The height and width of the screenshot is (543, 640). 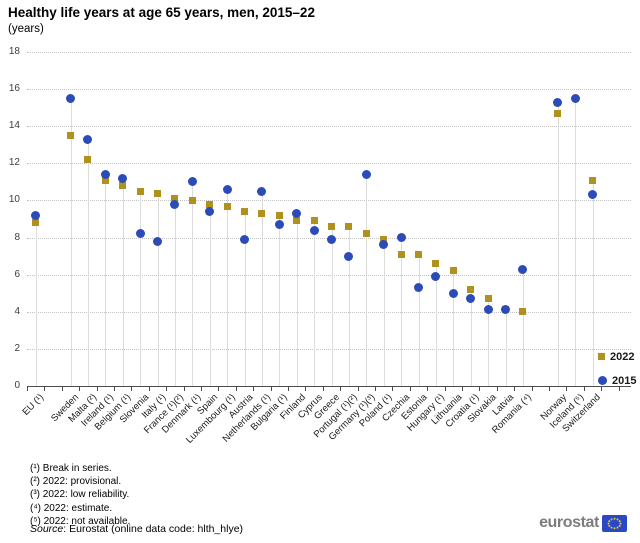 I want to click on legend-item-2022: 2022, so click(x=617, y=356).